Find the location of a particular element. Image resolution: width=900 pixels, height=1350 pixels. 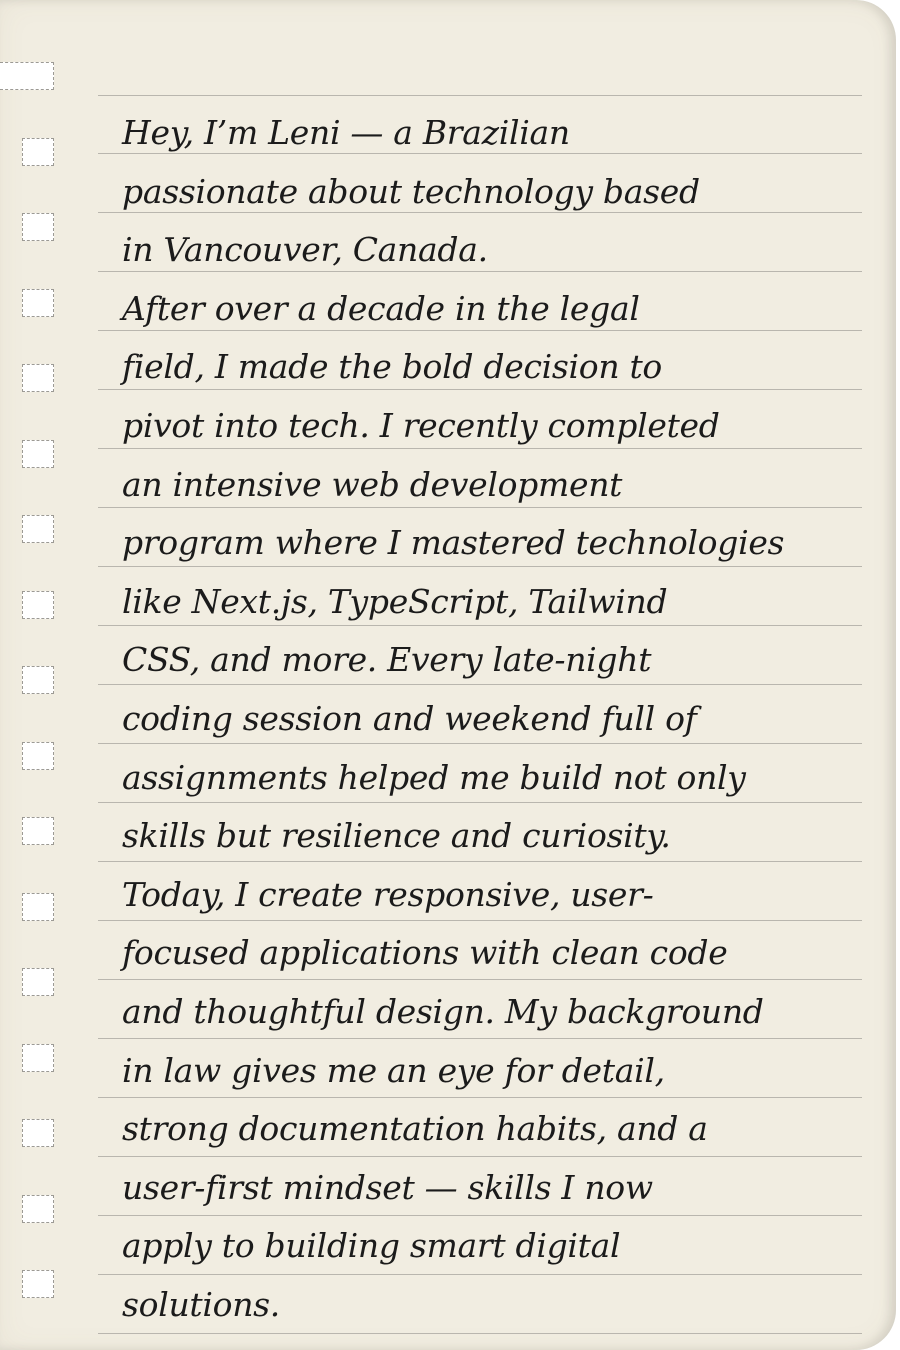

note-line: field, I made the bold decision to is located at coordinates (392, 367).